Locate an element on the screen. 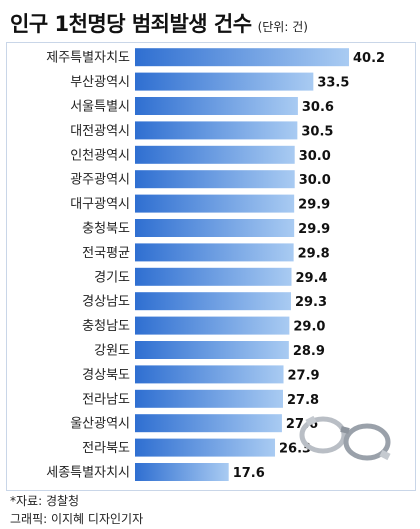 The height and width of the screenshot is (529, 420). category-label: 울산광역시 is located at coordinates (100, 424).